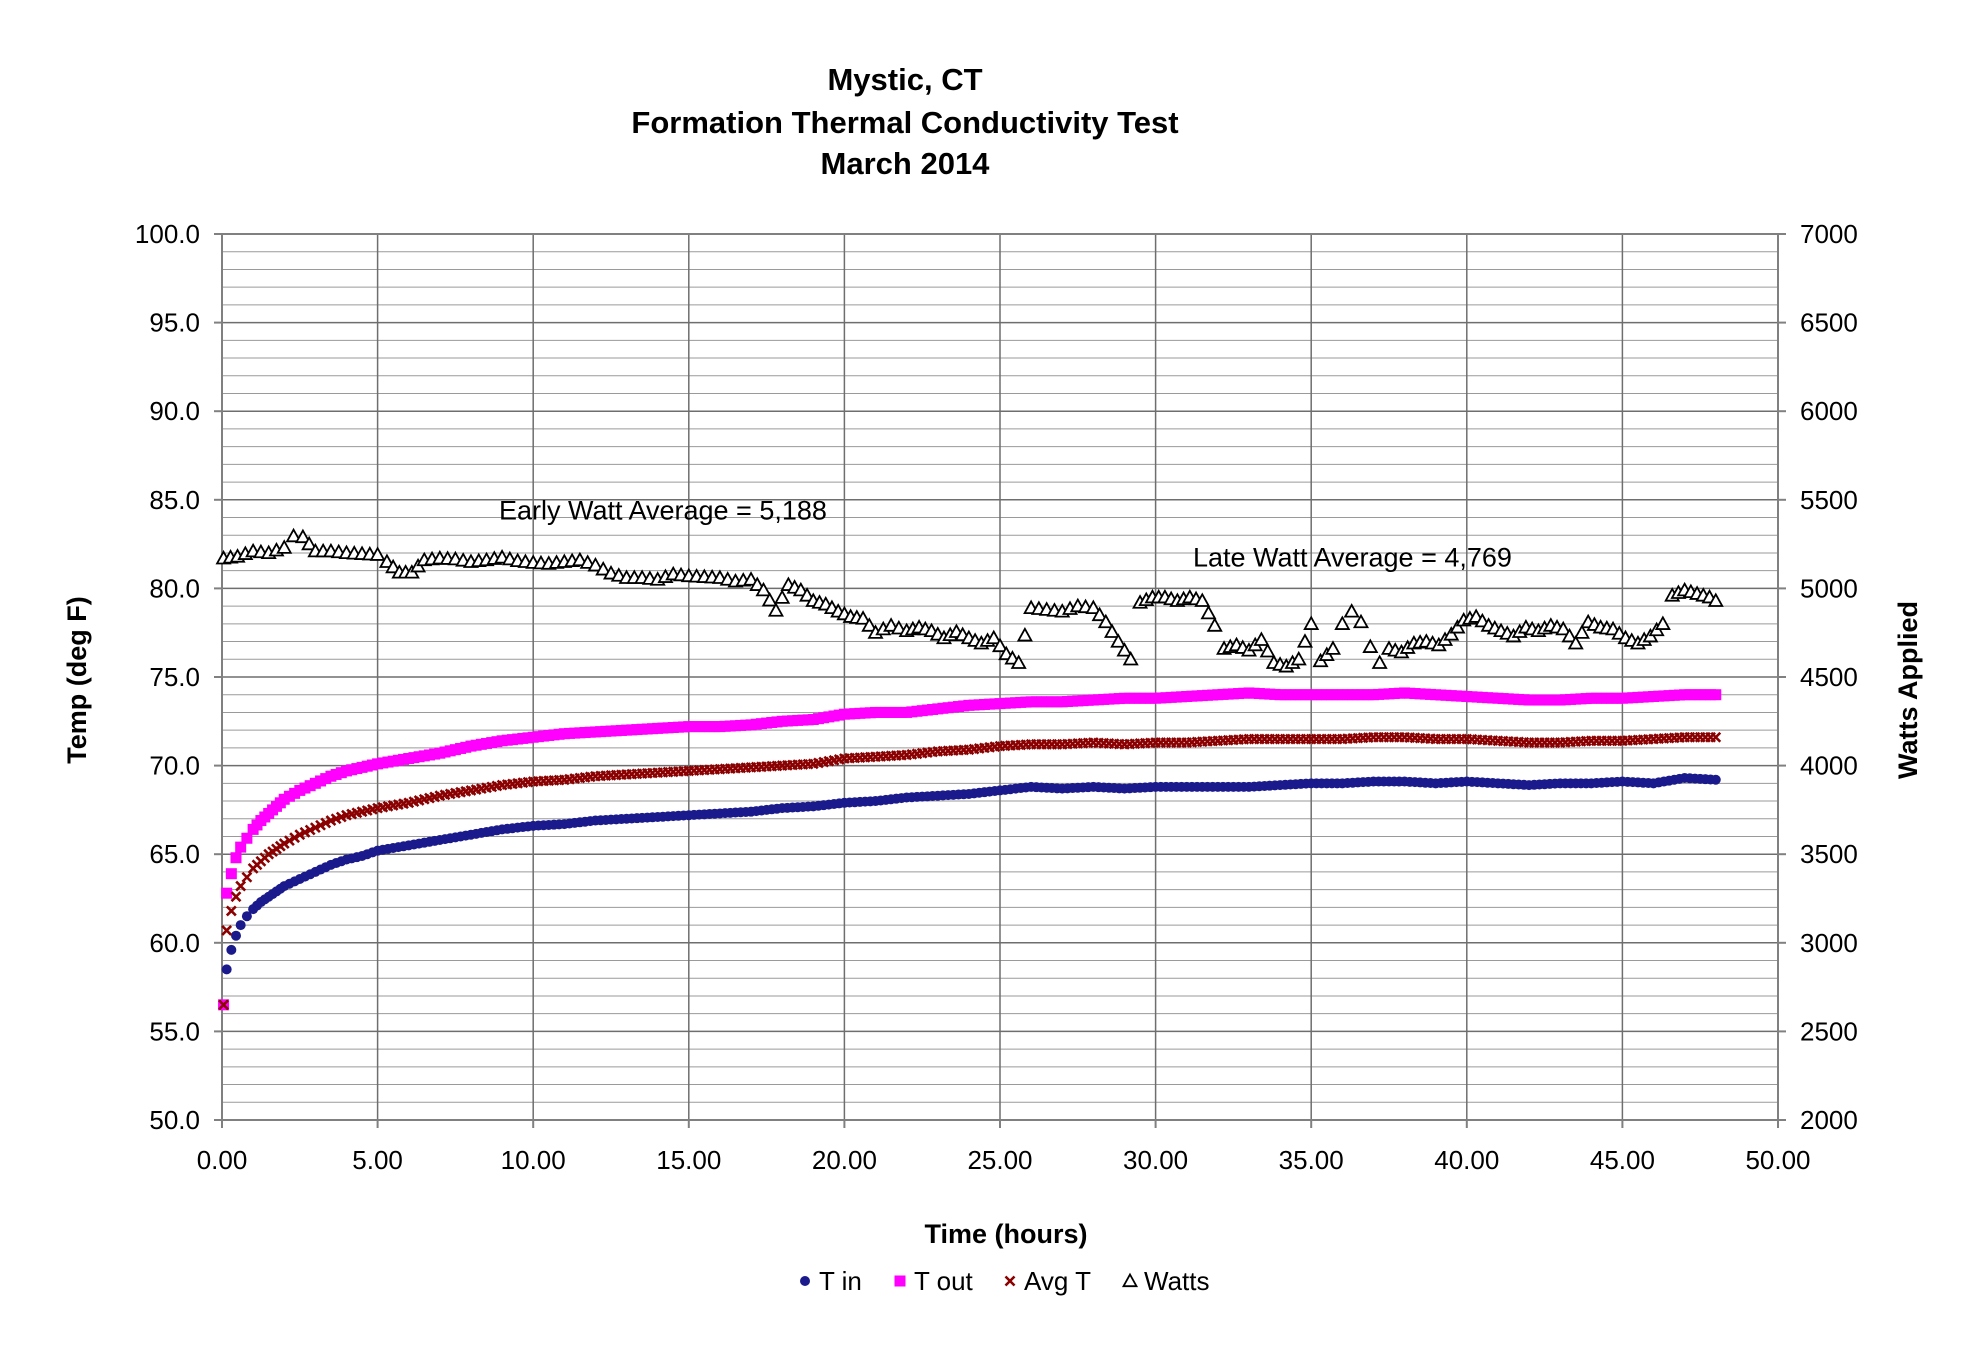 The image size is (1974, 1361). Describe the element at coordinates (77, 679) in the screenshot. I see `left-axis-label: Temp (deg F)` at that location.